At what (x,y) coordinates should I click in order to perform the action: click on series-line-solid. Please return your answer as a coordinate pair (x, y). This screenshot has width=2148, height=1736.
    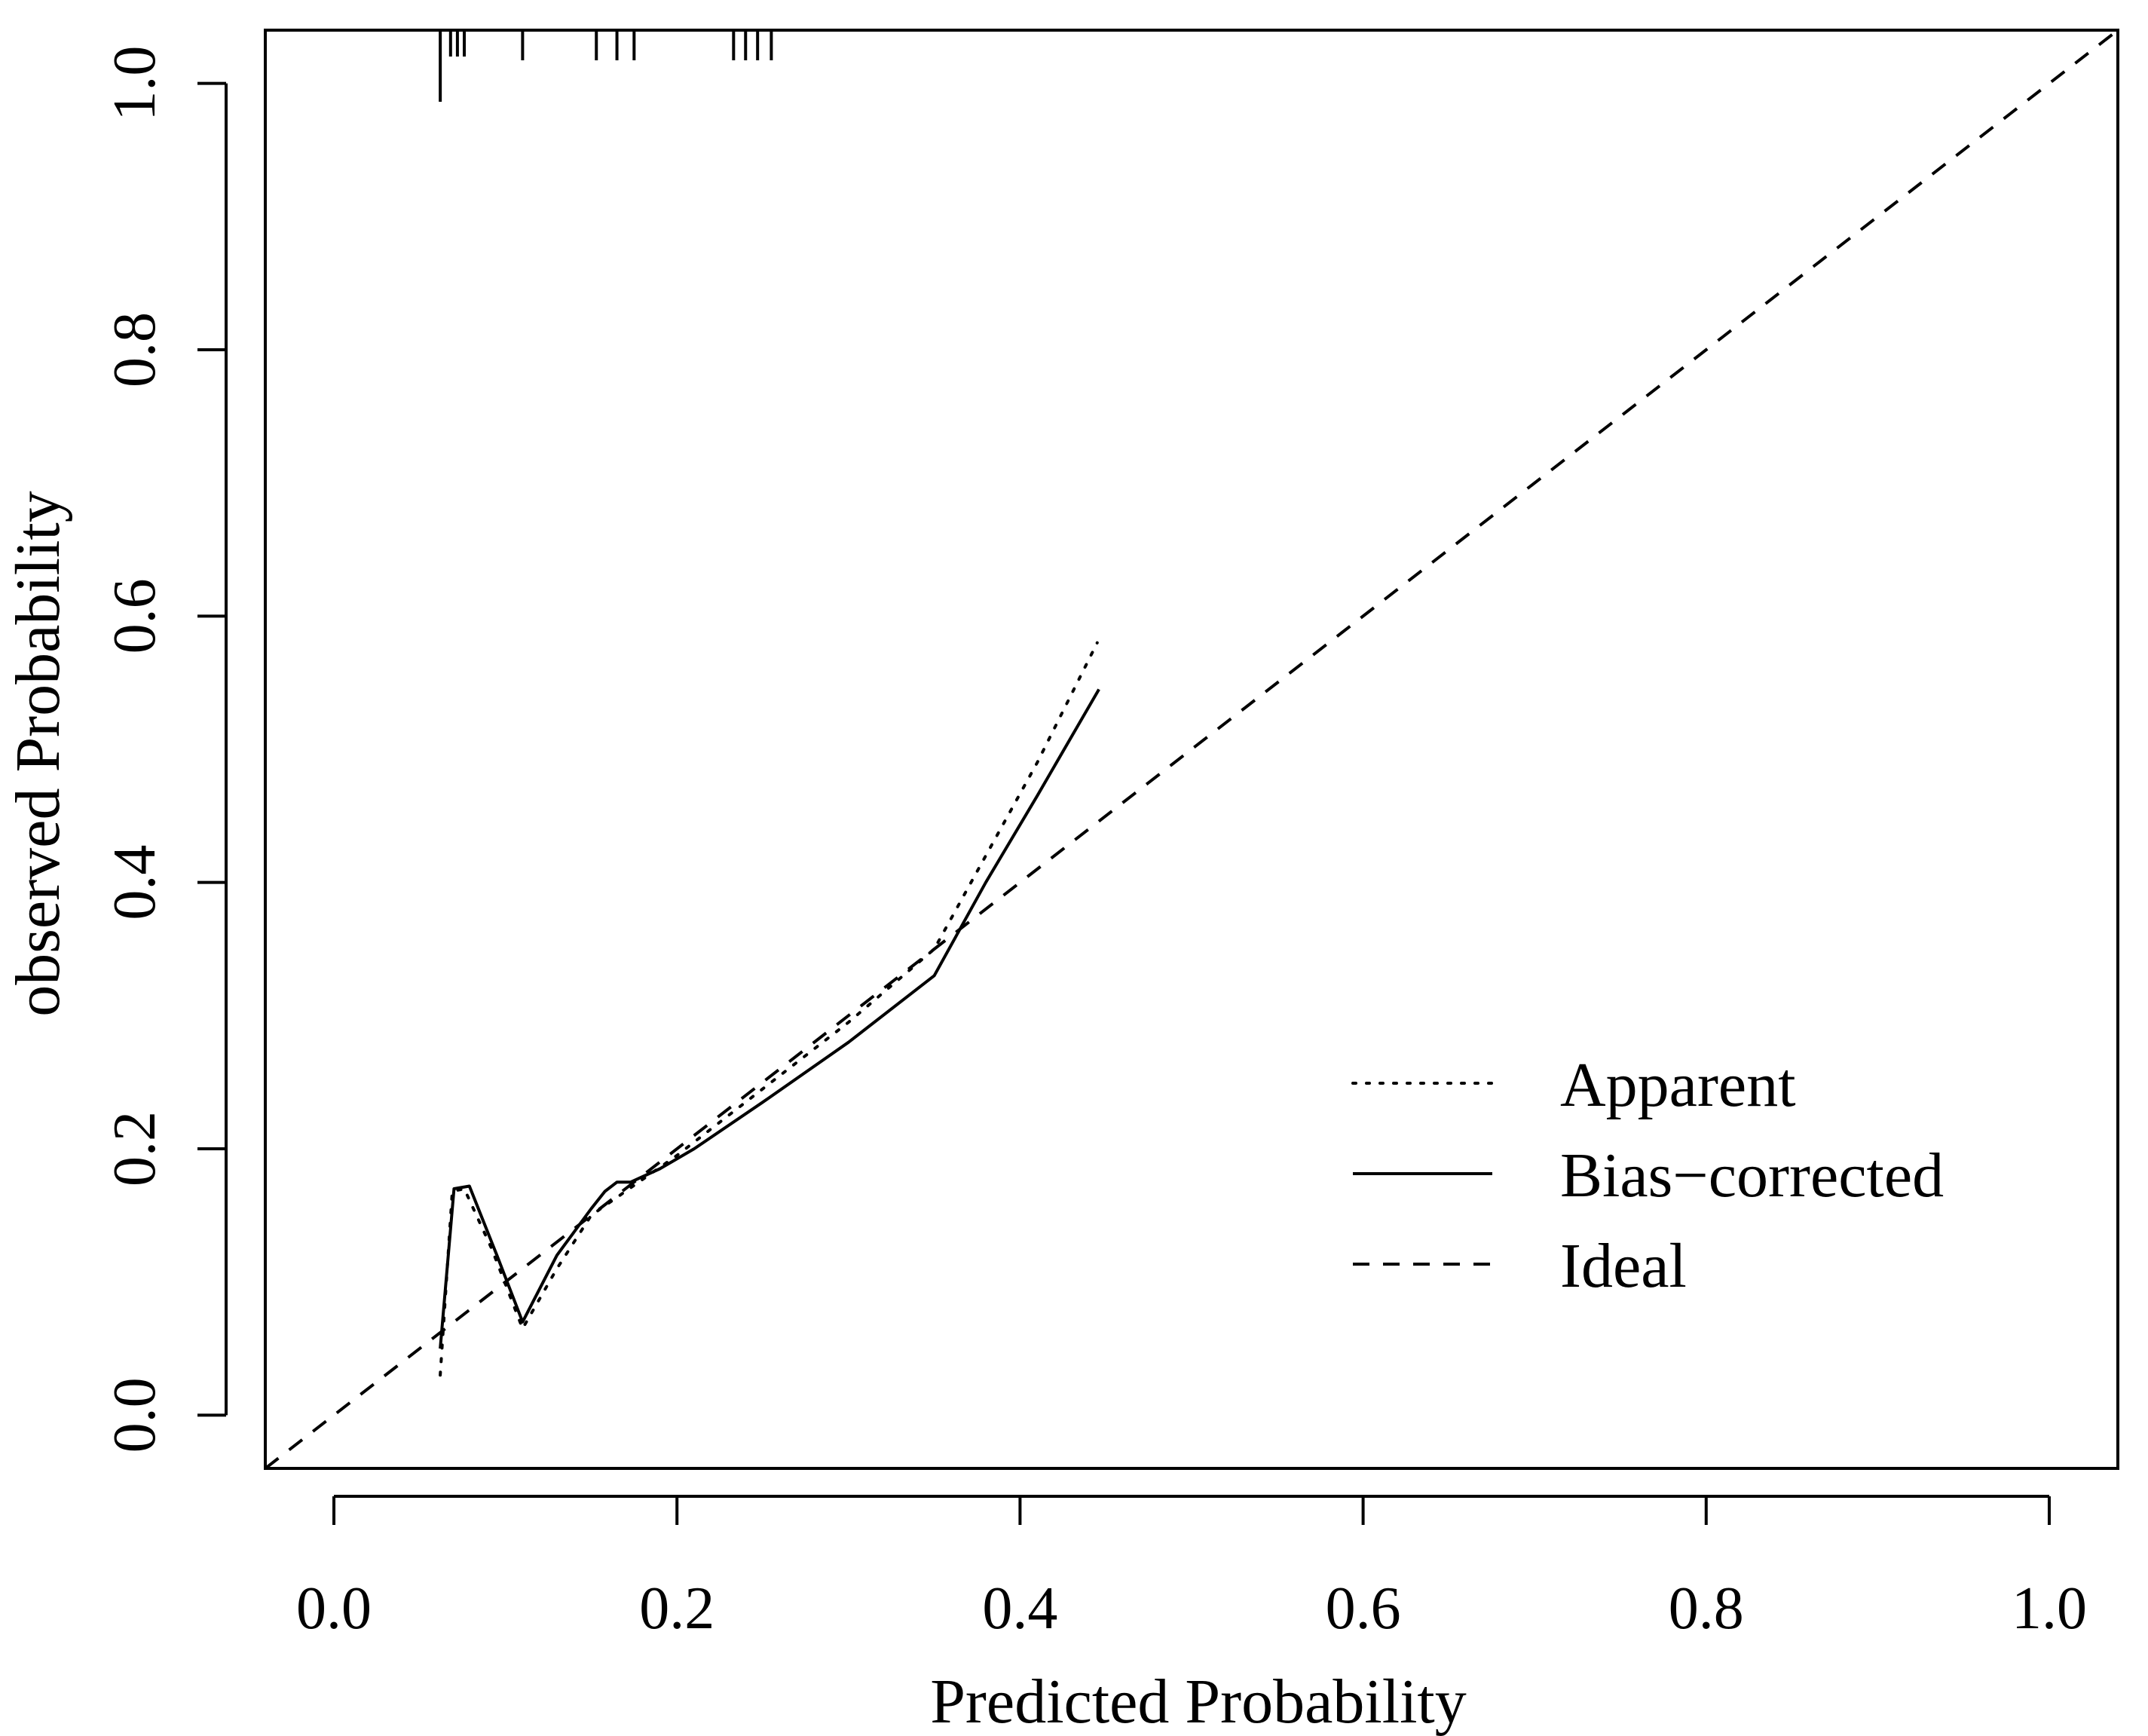
    Looking at the image, I should click on (769, 1018).